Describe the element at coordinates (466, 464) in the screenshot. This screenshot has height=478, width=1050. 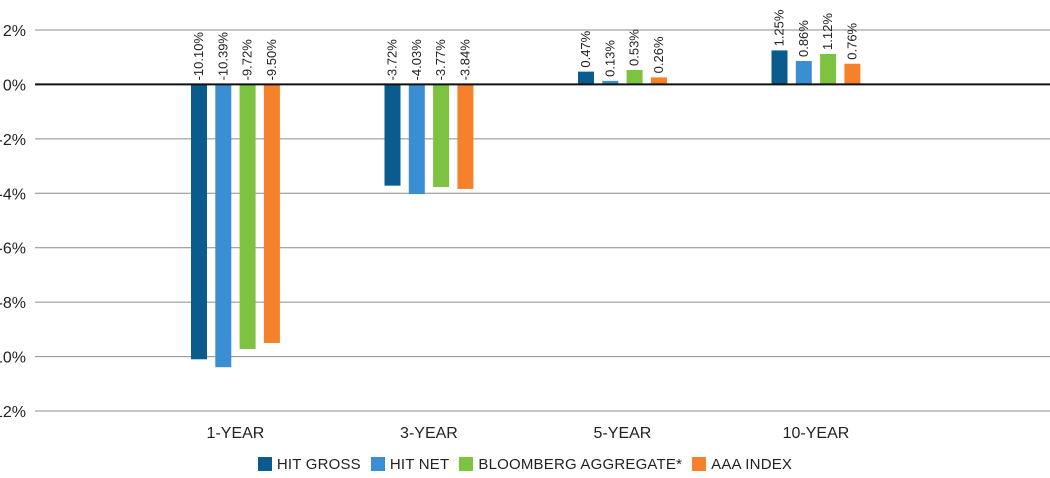
I see `legend-swatch-bloomberg-aggregate` at that location.